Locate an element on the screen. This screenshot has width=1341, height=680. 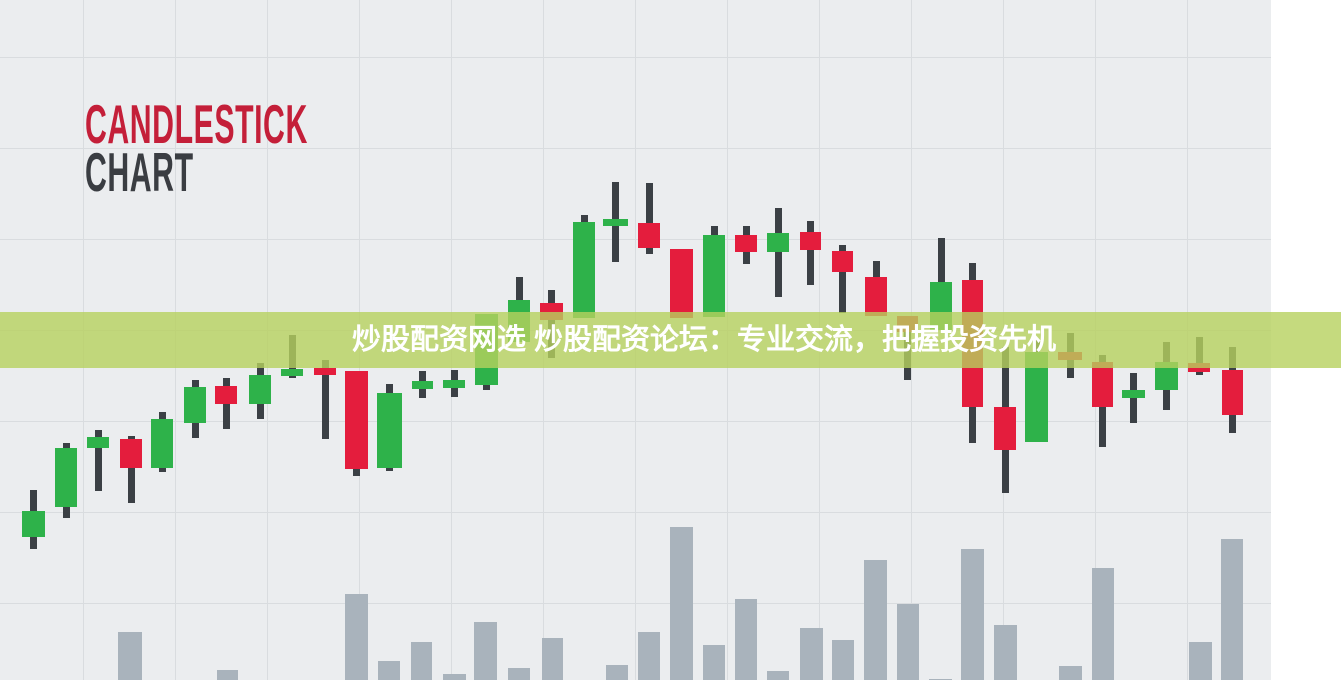
promo-banner: 炒股配资网选 炒股配资论坛：专业交流，把握投资先机 is located at coordinates (670, 340).